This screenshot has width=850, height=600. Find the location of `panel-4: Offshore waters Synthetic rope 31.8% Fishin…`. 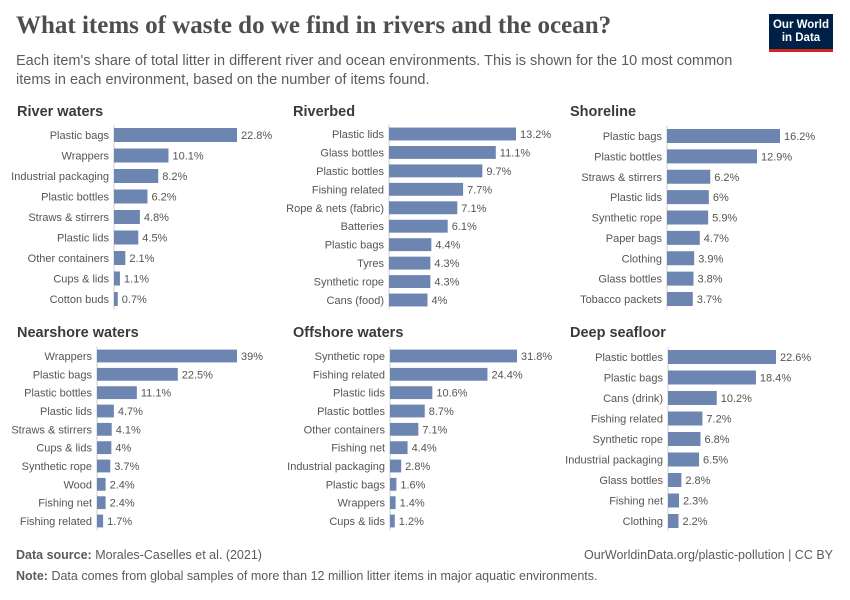

panel-4: Offshore waters Synthetic rope 31.8% Fishin… is located at coordinates (419, 428).